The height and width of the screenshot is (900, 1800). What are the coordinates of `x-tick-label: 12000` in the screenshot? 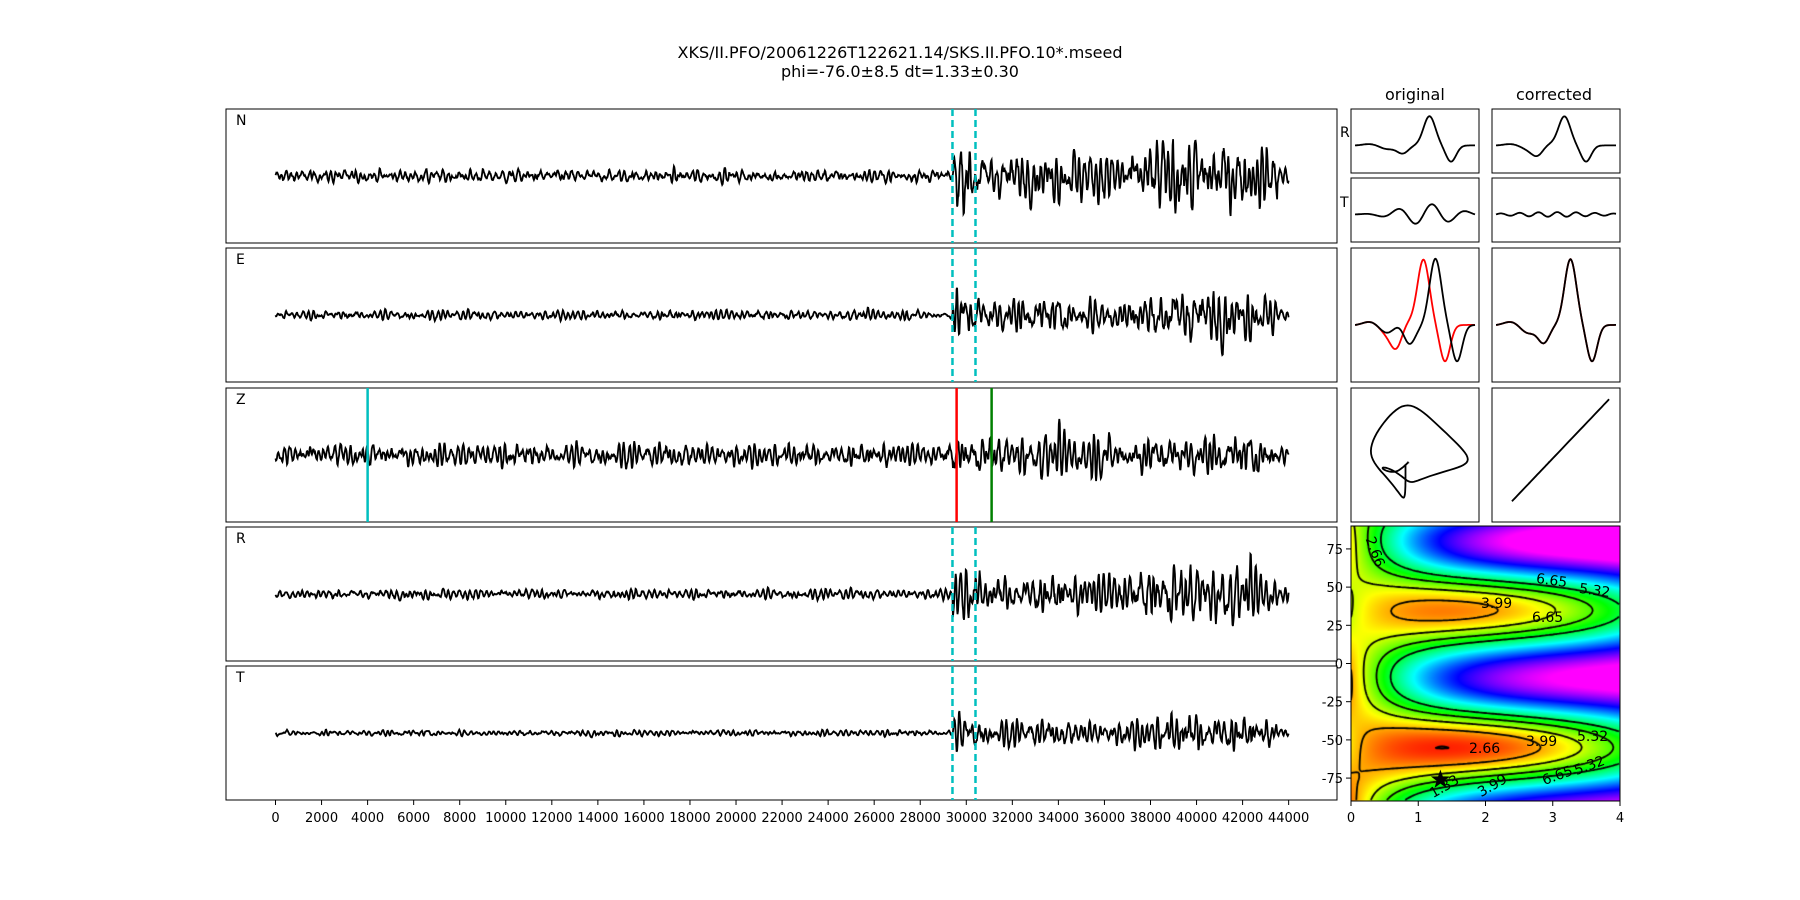 It's located at (551, 818).